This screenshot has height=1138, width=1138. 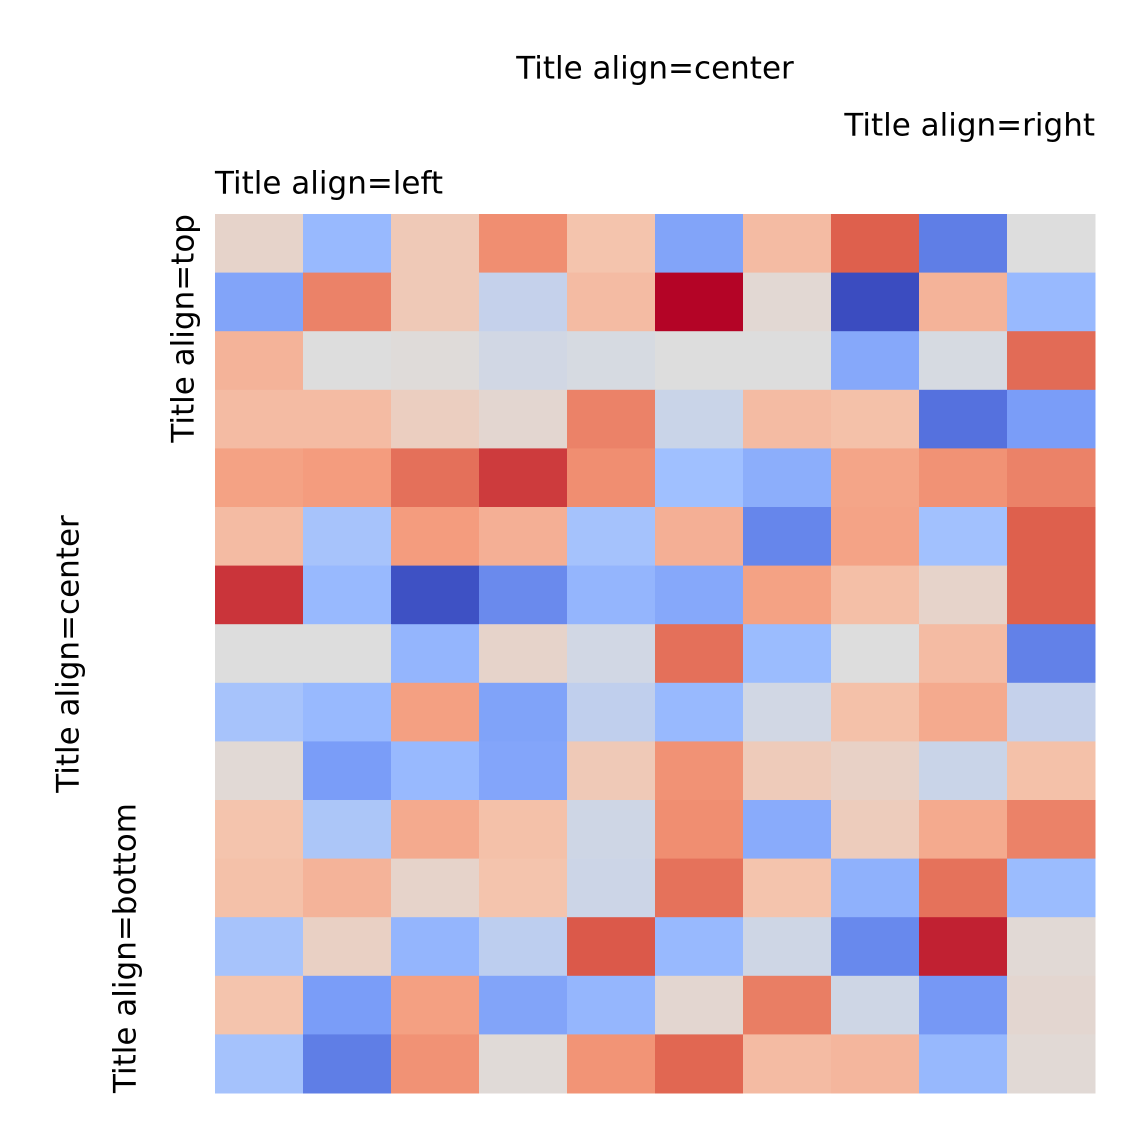 What do you see at coordinates (126, 948) in the screenshot?
I see `ylabel-bottom: Title align=bottom` at bounding box center [126, 948].